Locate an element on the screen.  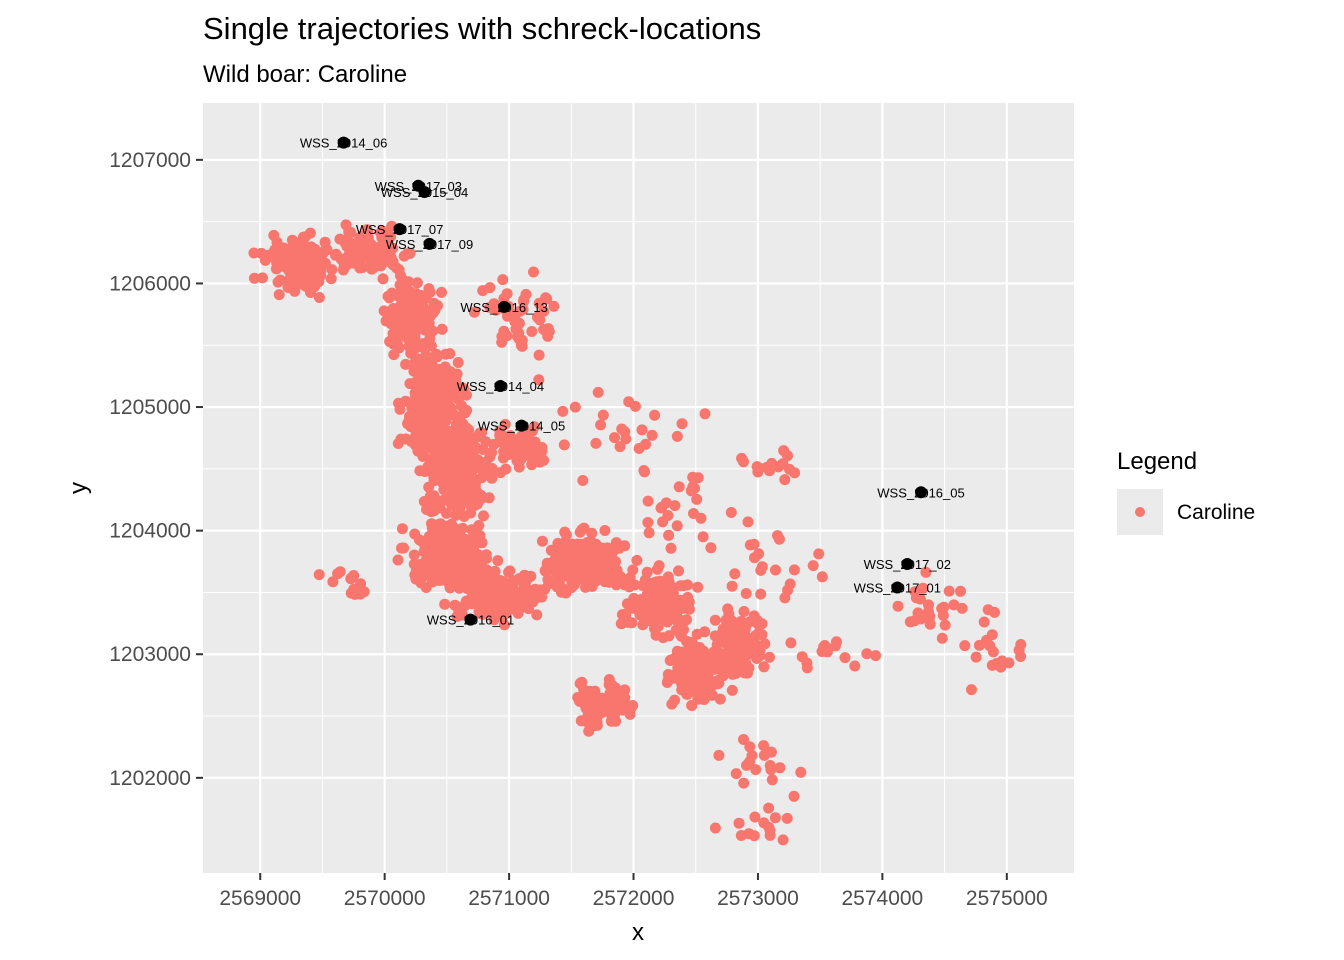
schreck-label: WSS_2014_05 is located at coordinates (521, 426).